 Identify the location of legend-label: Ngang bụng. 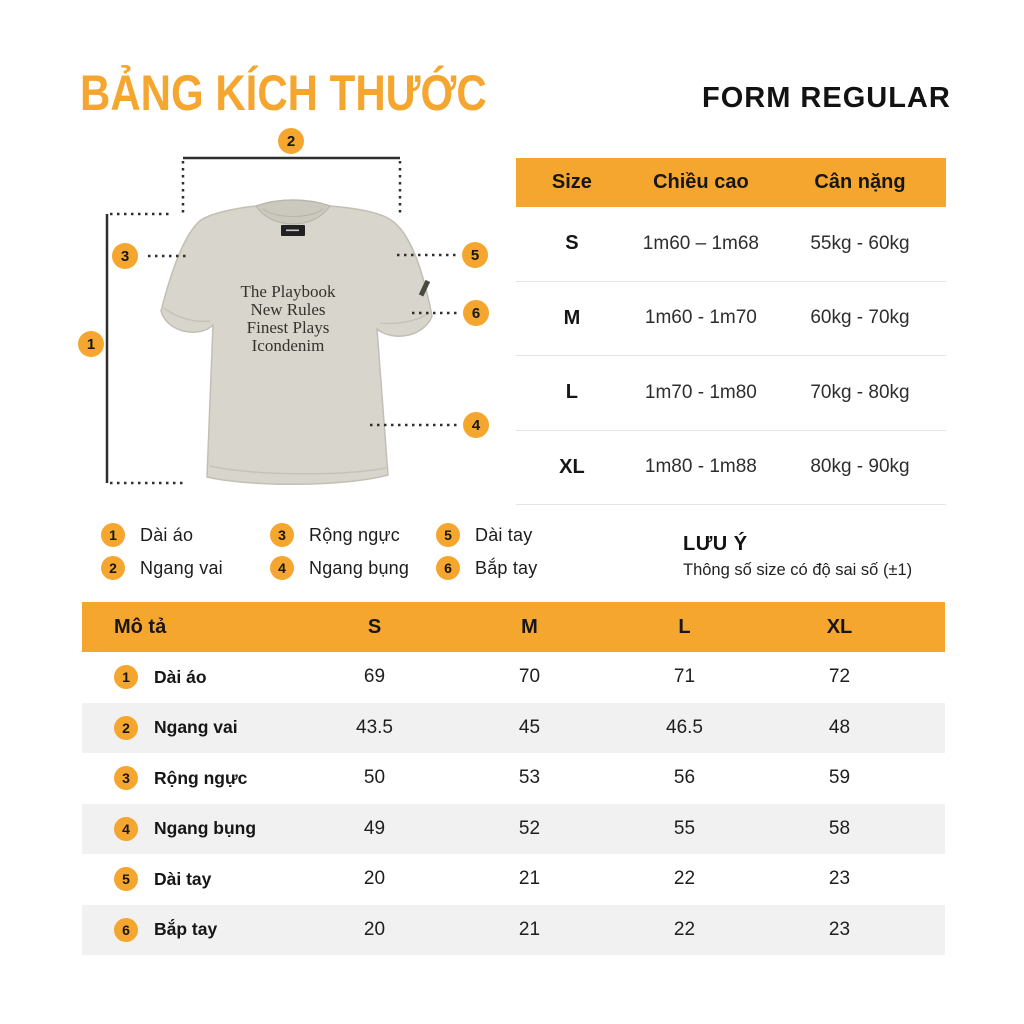
(359, 567).